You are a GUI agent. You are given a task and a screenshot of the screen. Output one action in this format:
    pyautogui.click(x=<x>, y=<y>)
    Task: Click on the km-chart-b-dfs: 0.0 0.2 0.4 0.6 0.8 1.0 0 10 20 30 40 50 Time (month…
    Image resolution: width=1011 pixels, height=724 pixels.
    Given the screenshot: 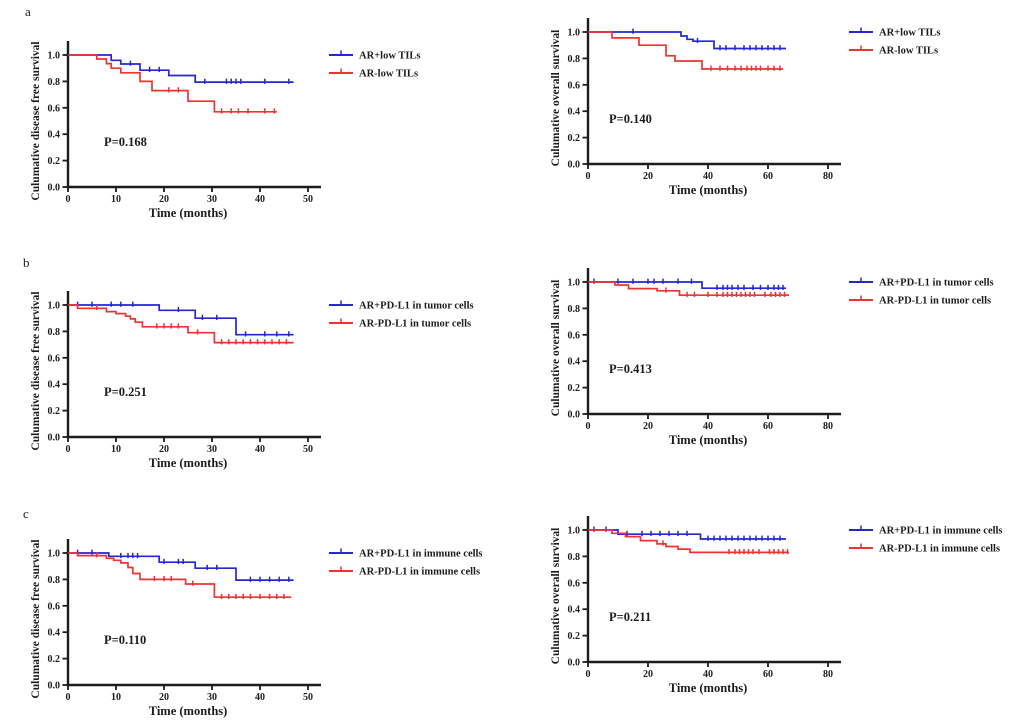 What is the action you would take?
    pyautogui.click(x=252, y=380)
    